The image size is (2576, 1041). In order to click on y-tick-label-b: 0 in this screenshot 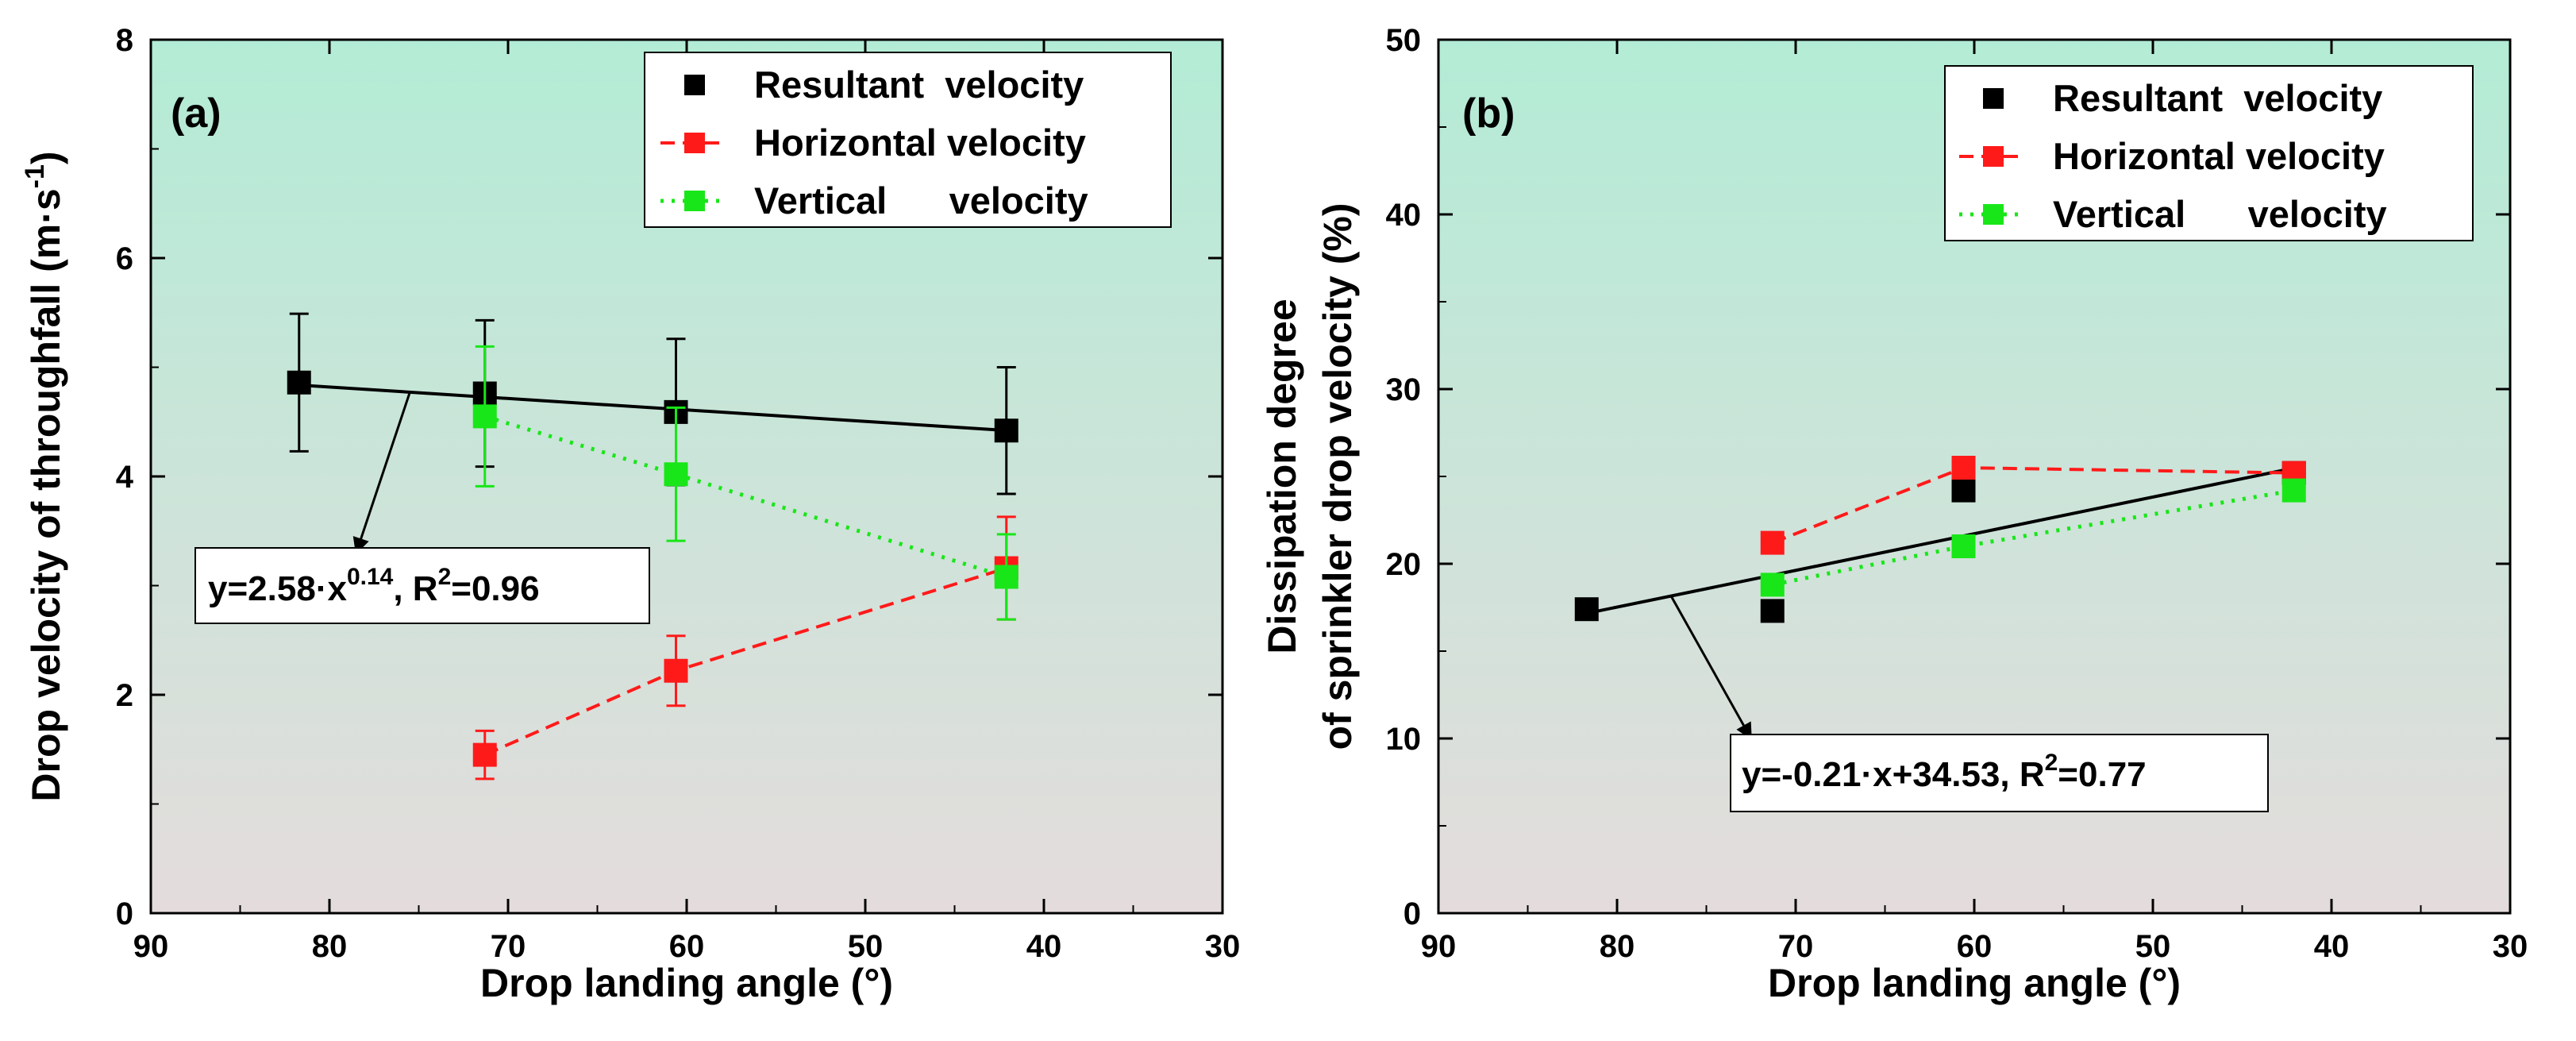, I will do `click(1412, 914)`.